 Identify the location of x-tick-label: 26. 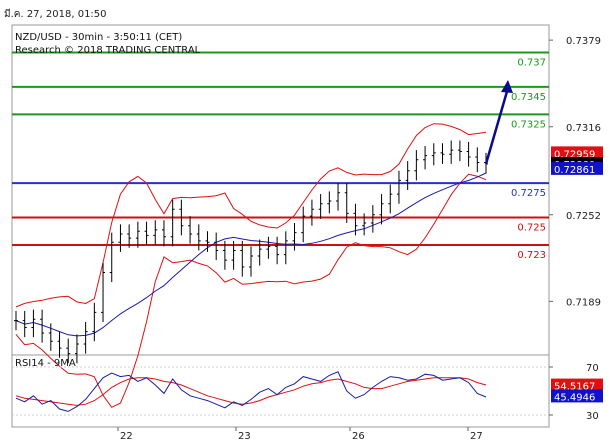
(358, 436).